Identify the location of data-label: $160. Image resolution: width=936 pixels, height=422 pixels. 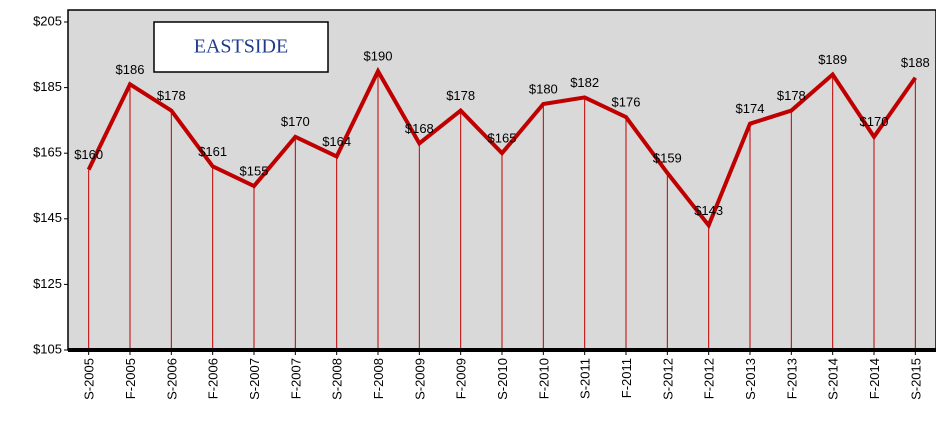
(88, 154).